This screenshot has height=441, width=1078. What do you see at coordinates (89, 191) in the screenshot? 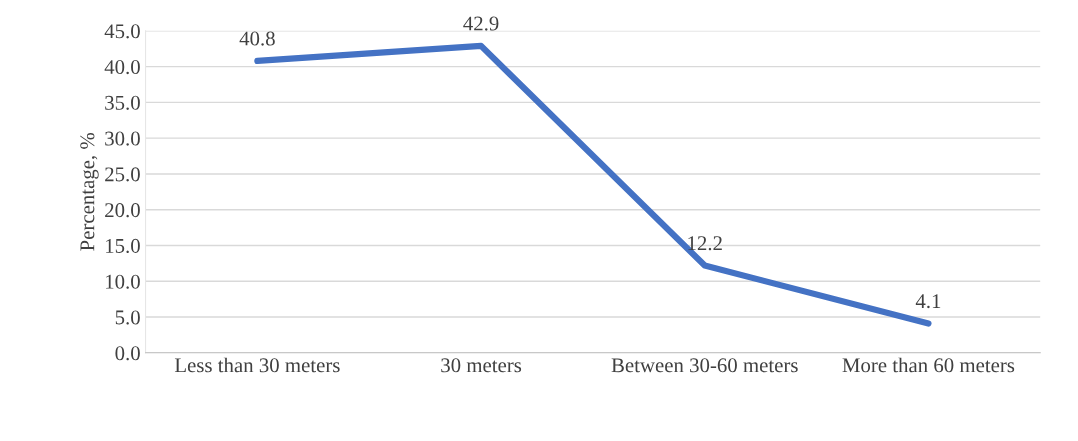
I see `y-axis-title: Percentage, %` at bounding box center [89, 191].